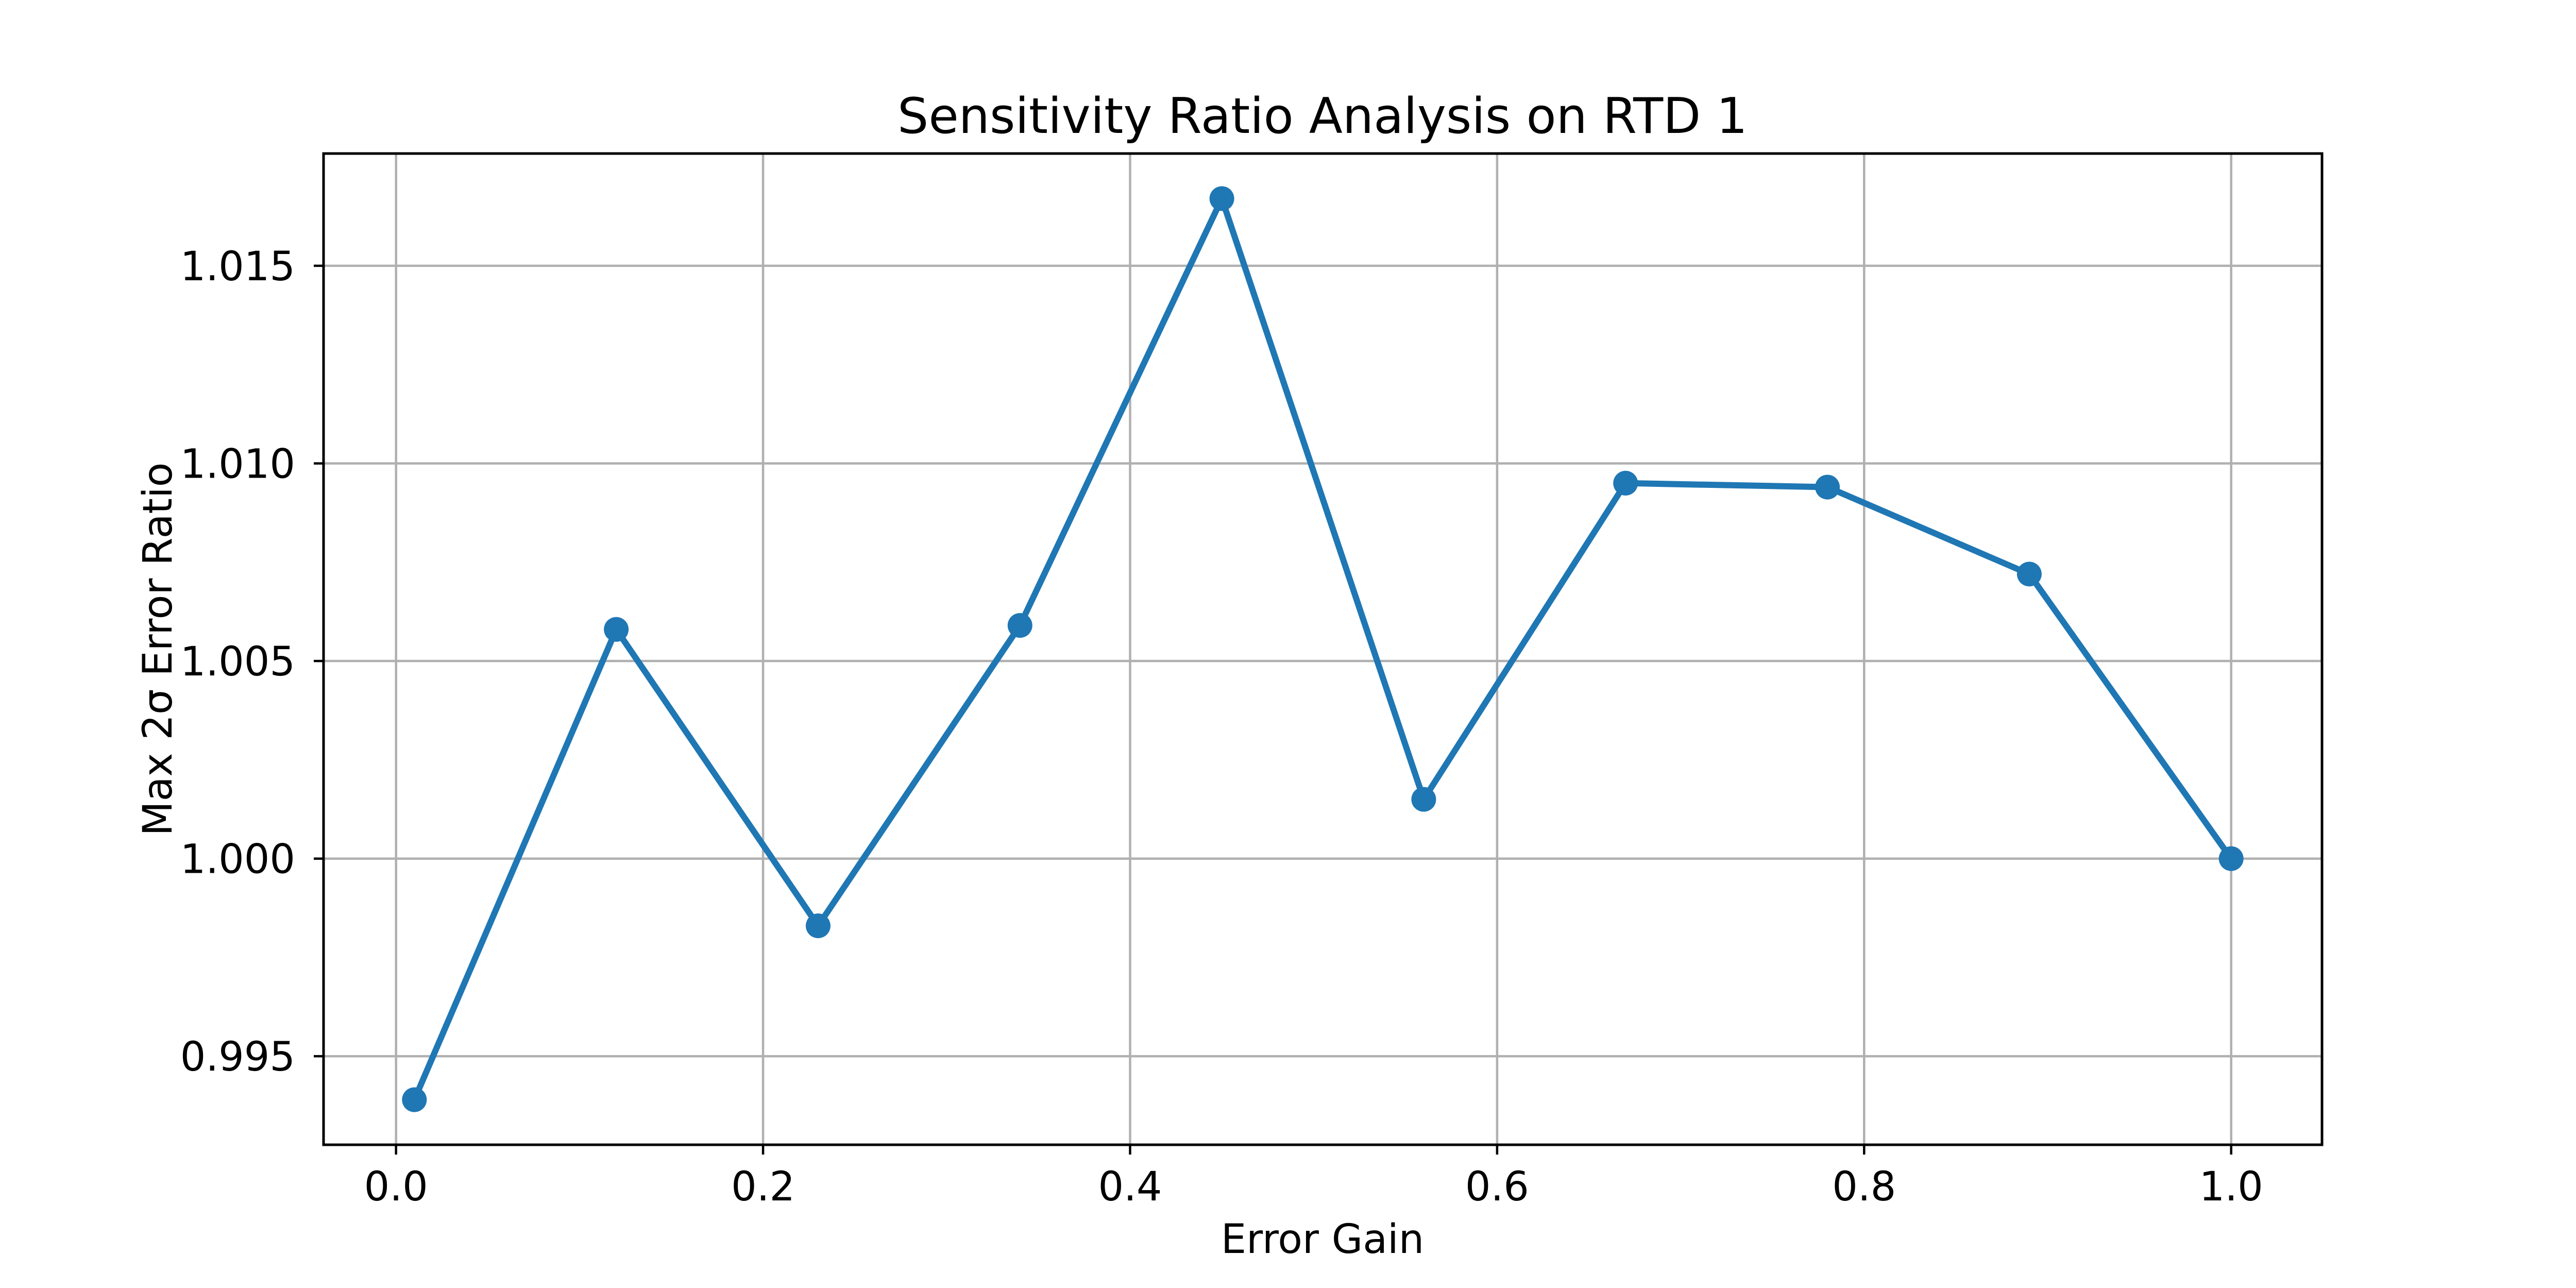 The image size is (2576, 1288). What do you see at coordinates (1864, 1187) in the screenshot?
I see `x-tick-label: 0.8` at bounding box center [1864, 1187].